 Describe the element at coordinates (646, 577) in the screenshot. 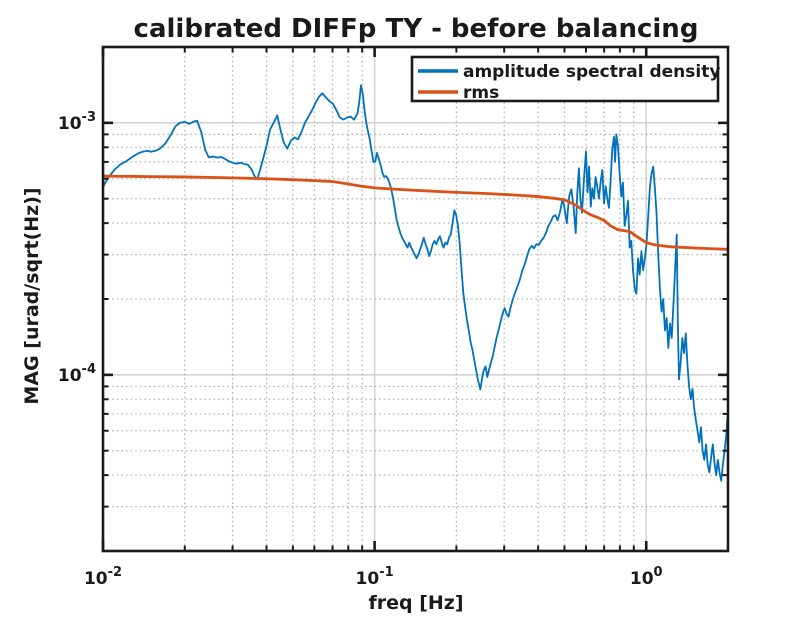

I see `x-tick-label: 10⁰` at that location.